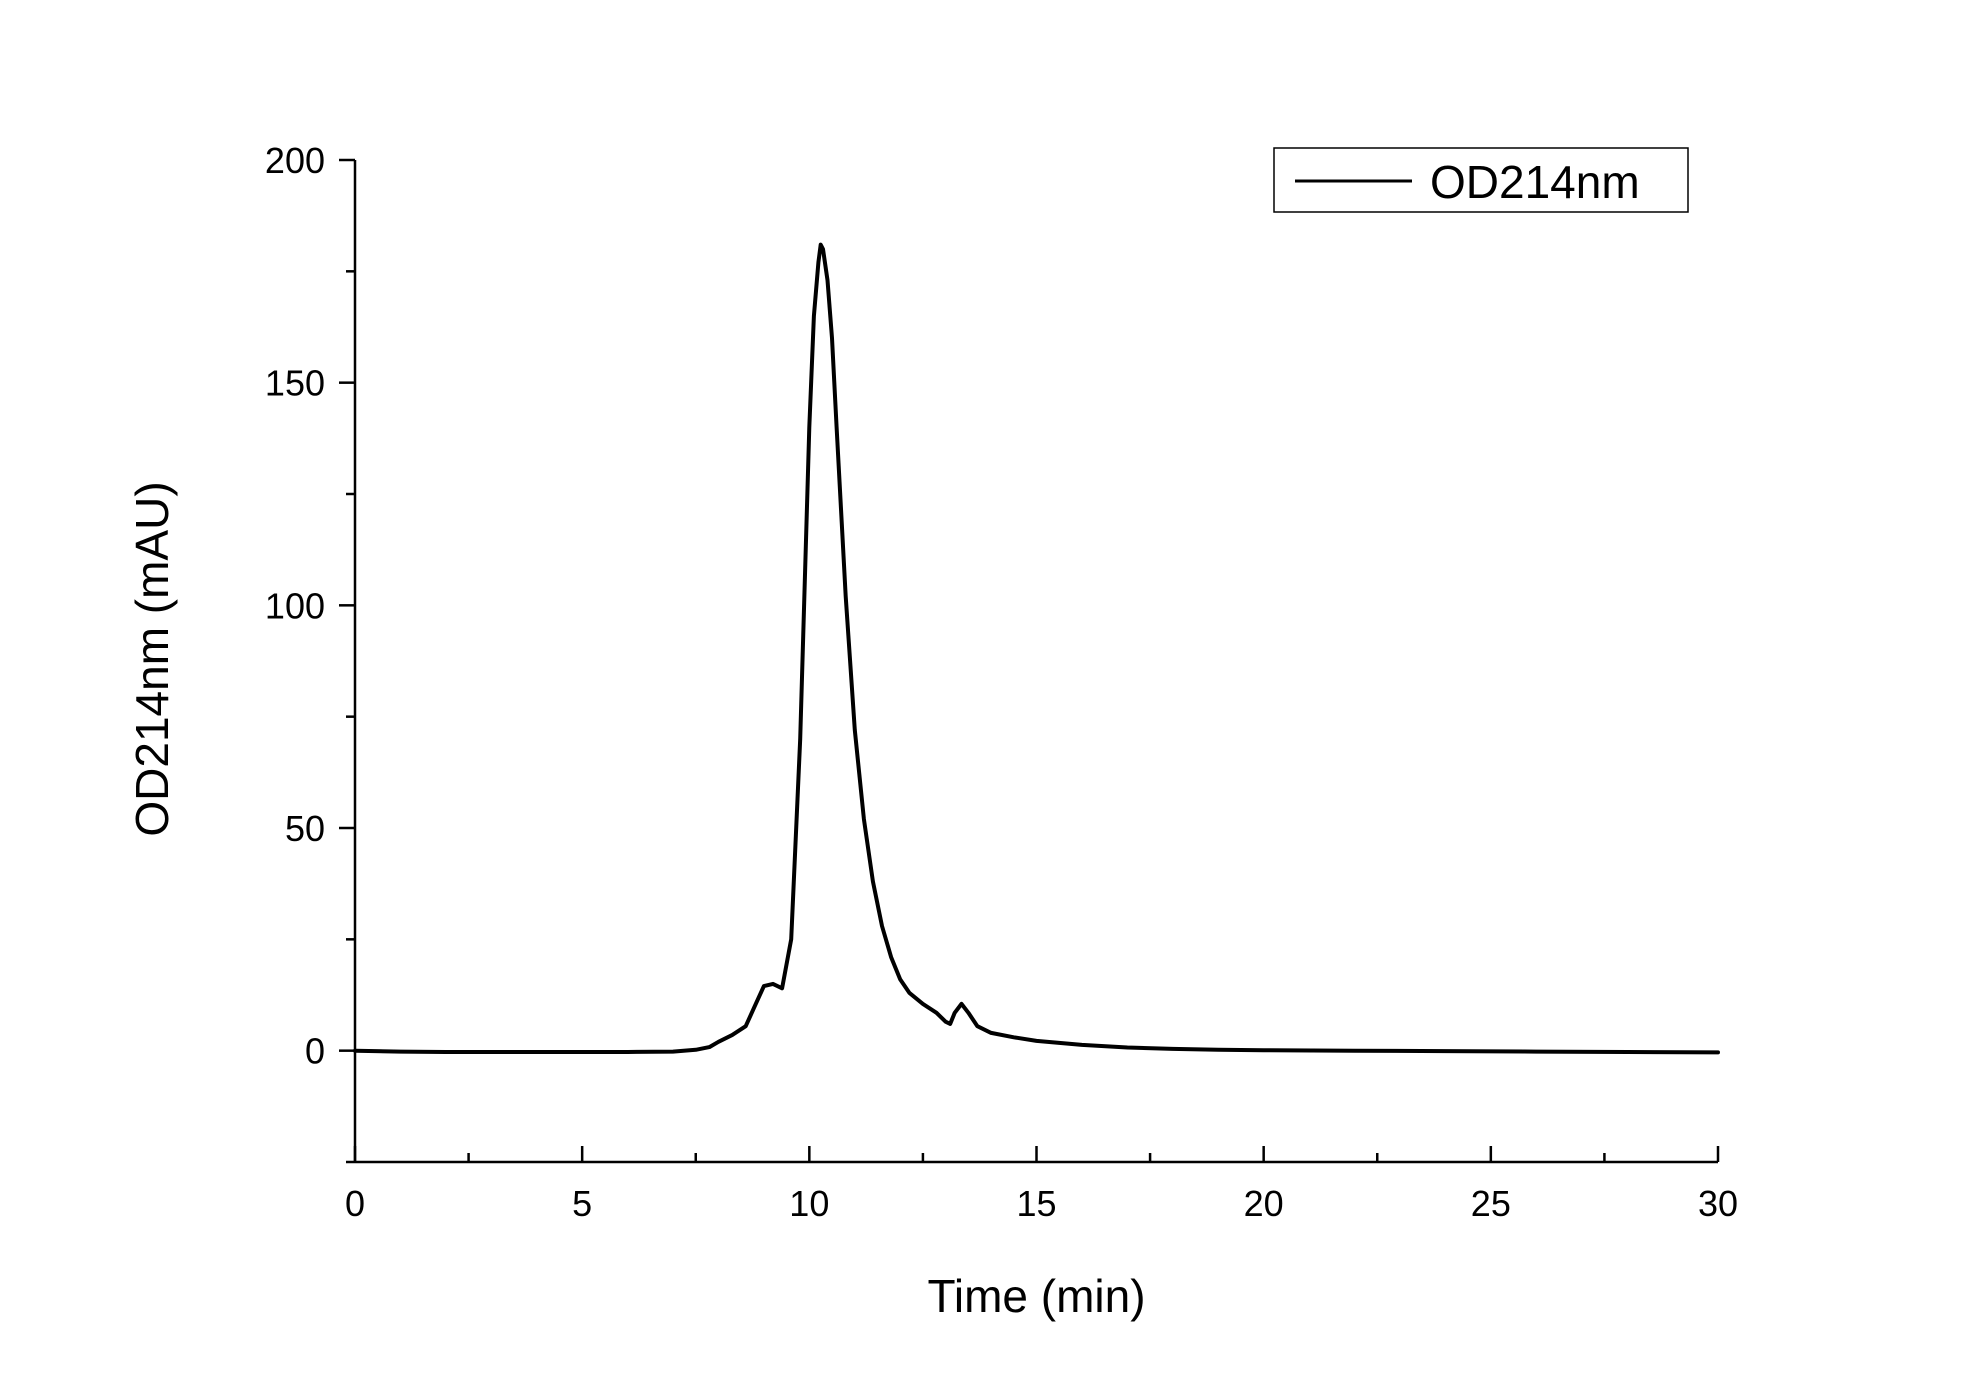 The image size is (1968, 1380). What do you see at coordinates (355, 1203) in the screenshot?
I see `x-tick-label: 0` at bounding box center [355, 1203].